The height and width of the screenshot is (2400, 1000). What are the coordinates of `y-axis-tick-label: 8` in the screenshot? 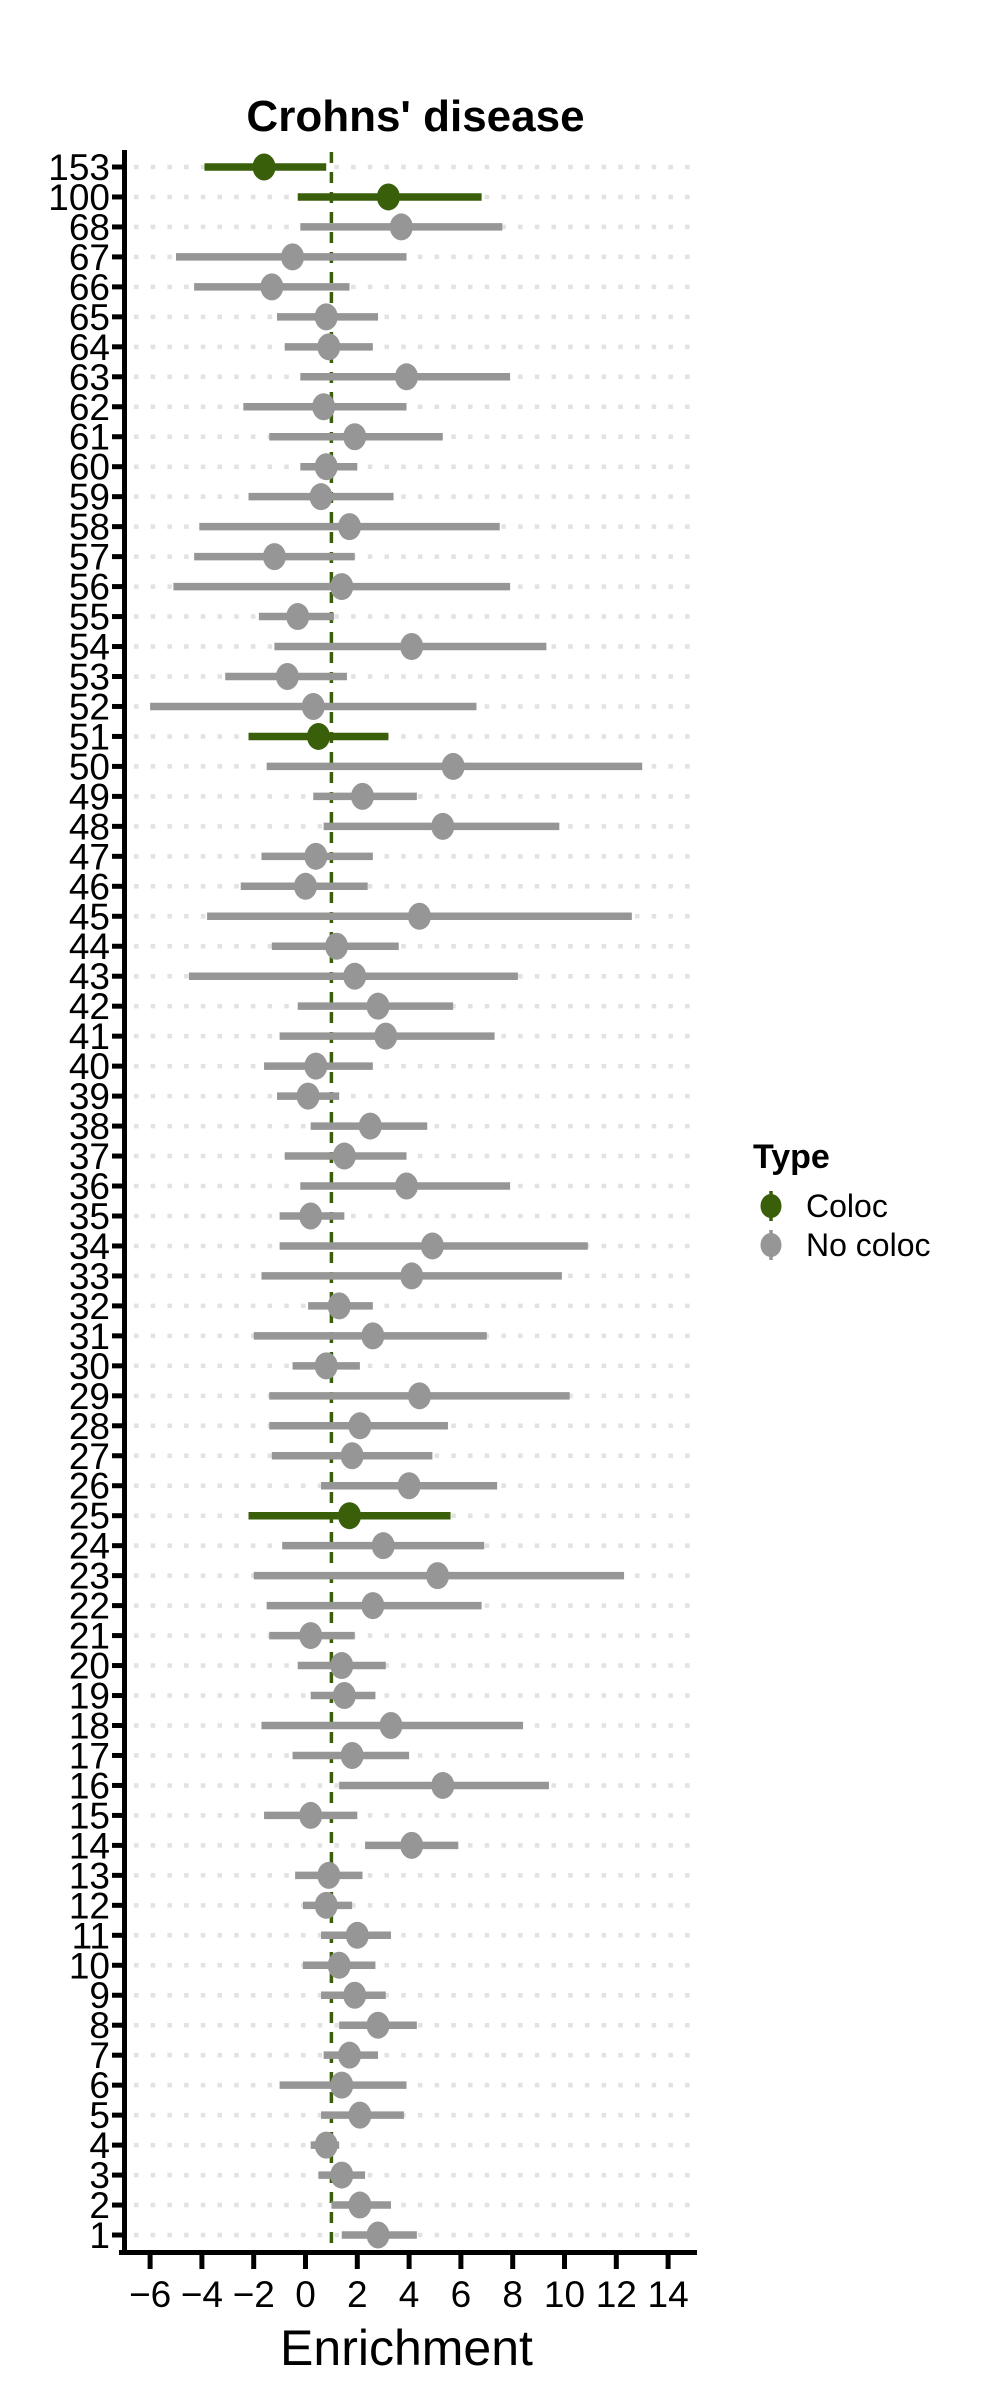 It's located at (99, 2025).